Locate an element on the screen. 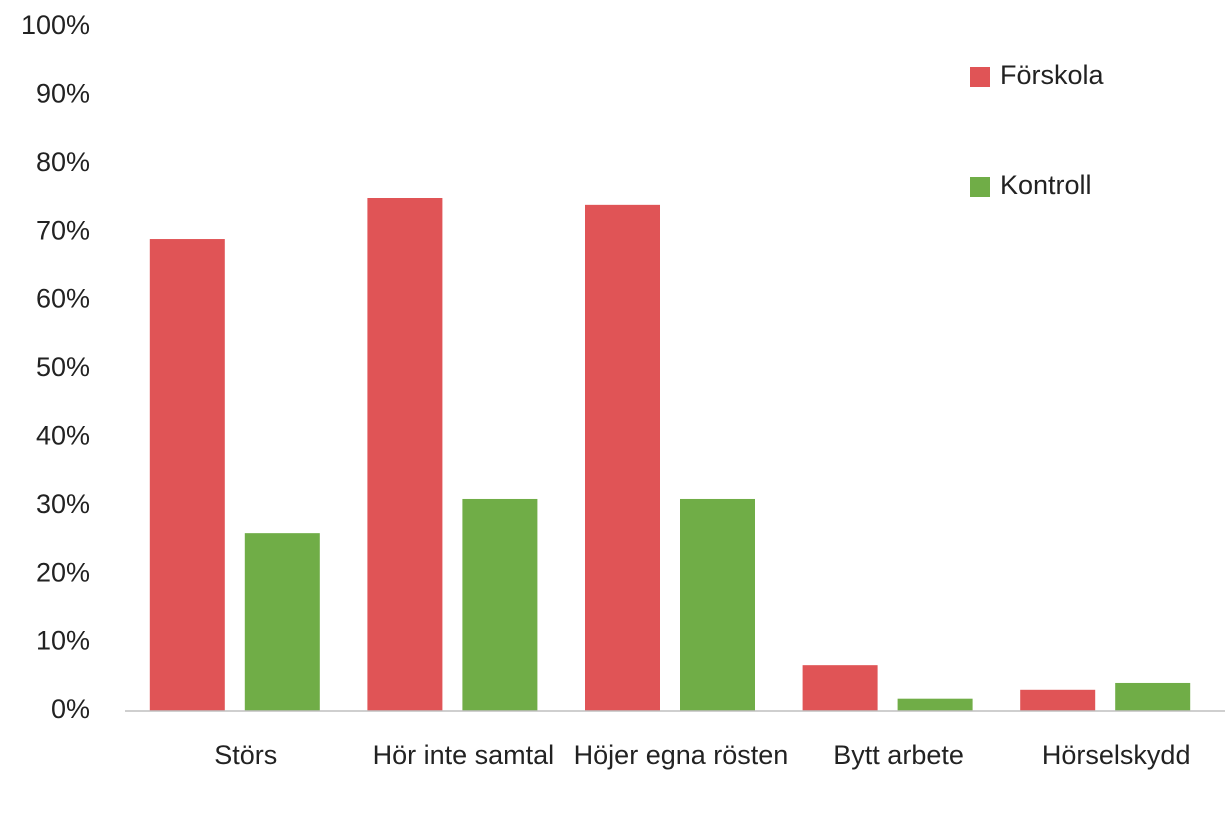  x-tick-label: Störs is located at coordinates (246, 755).